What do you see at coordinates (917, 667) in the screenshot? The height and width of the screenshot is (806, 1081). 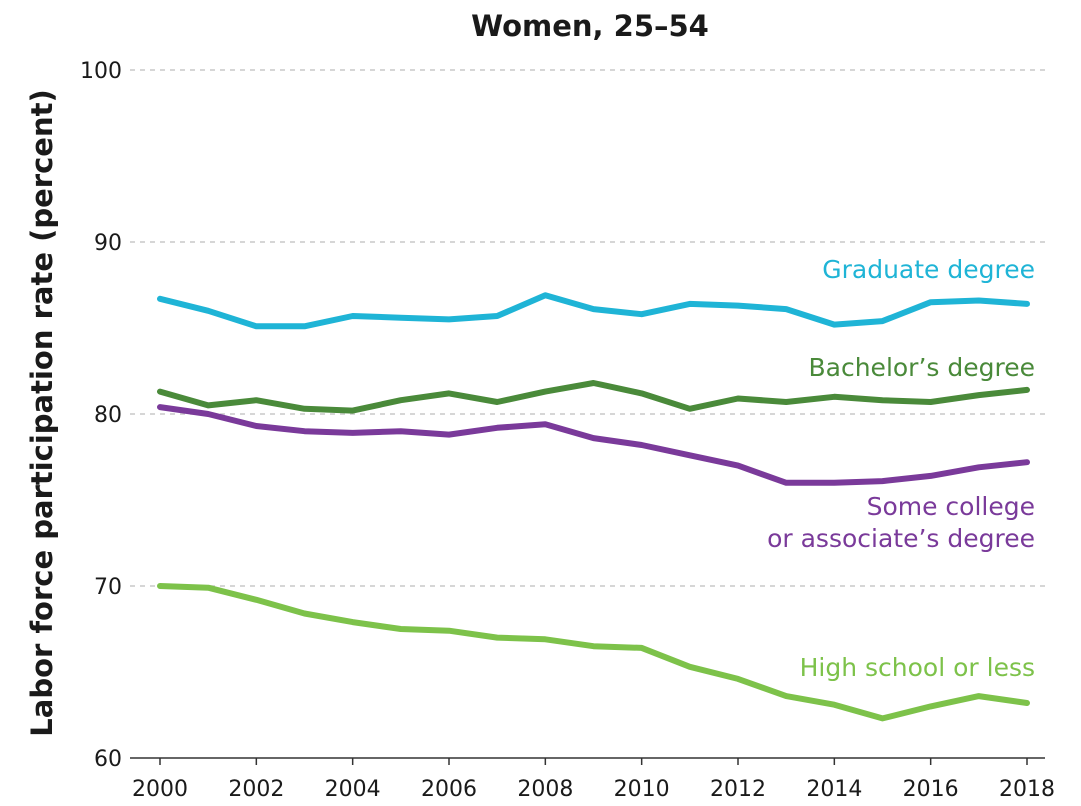 I see `series-label: High school or less` at bounding box center [917, 667].